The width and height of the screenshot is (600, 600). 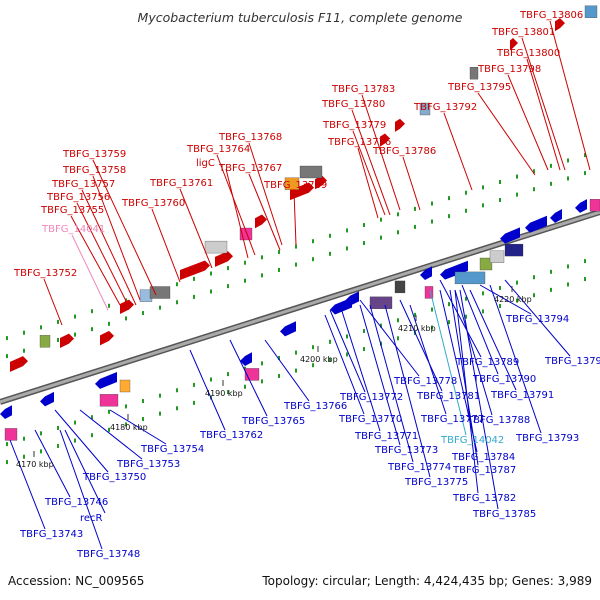 What do you see at coordinates (448, 396) in the screenshot?
I see `gene-label: TBFG_13781` at bounding box center [448, 396].